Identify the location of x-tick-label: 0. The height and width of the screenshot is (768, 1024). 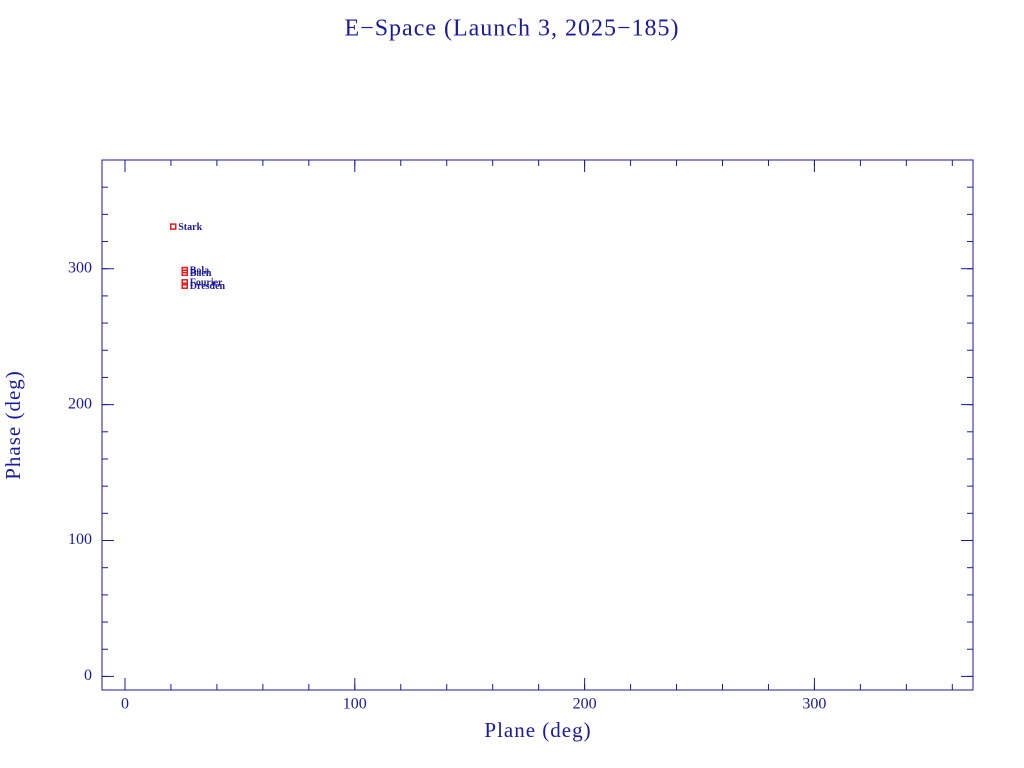
(125, 704).